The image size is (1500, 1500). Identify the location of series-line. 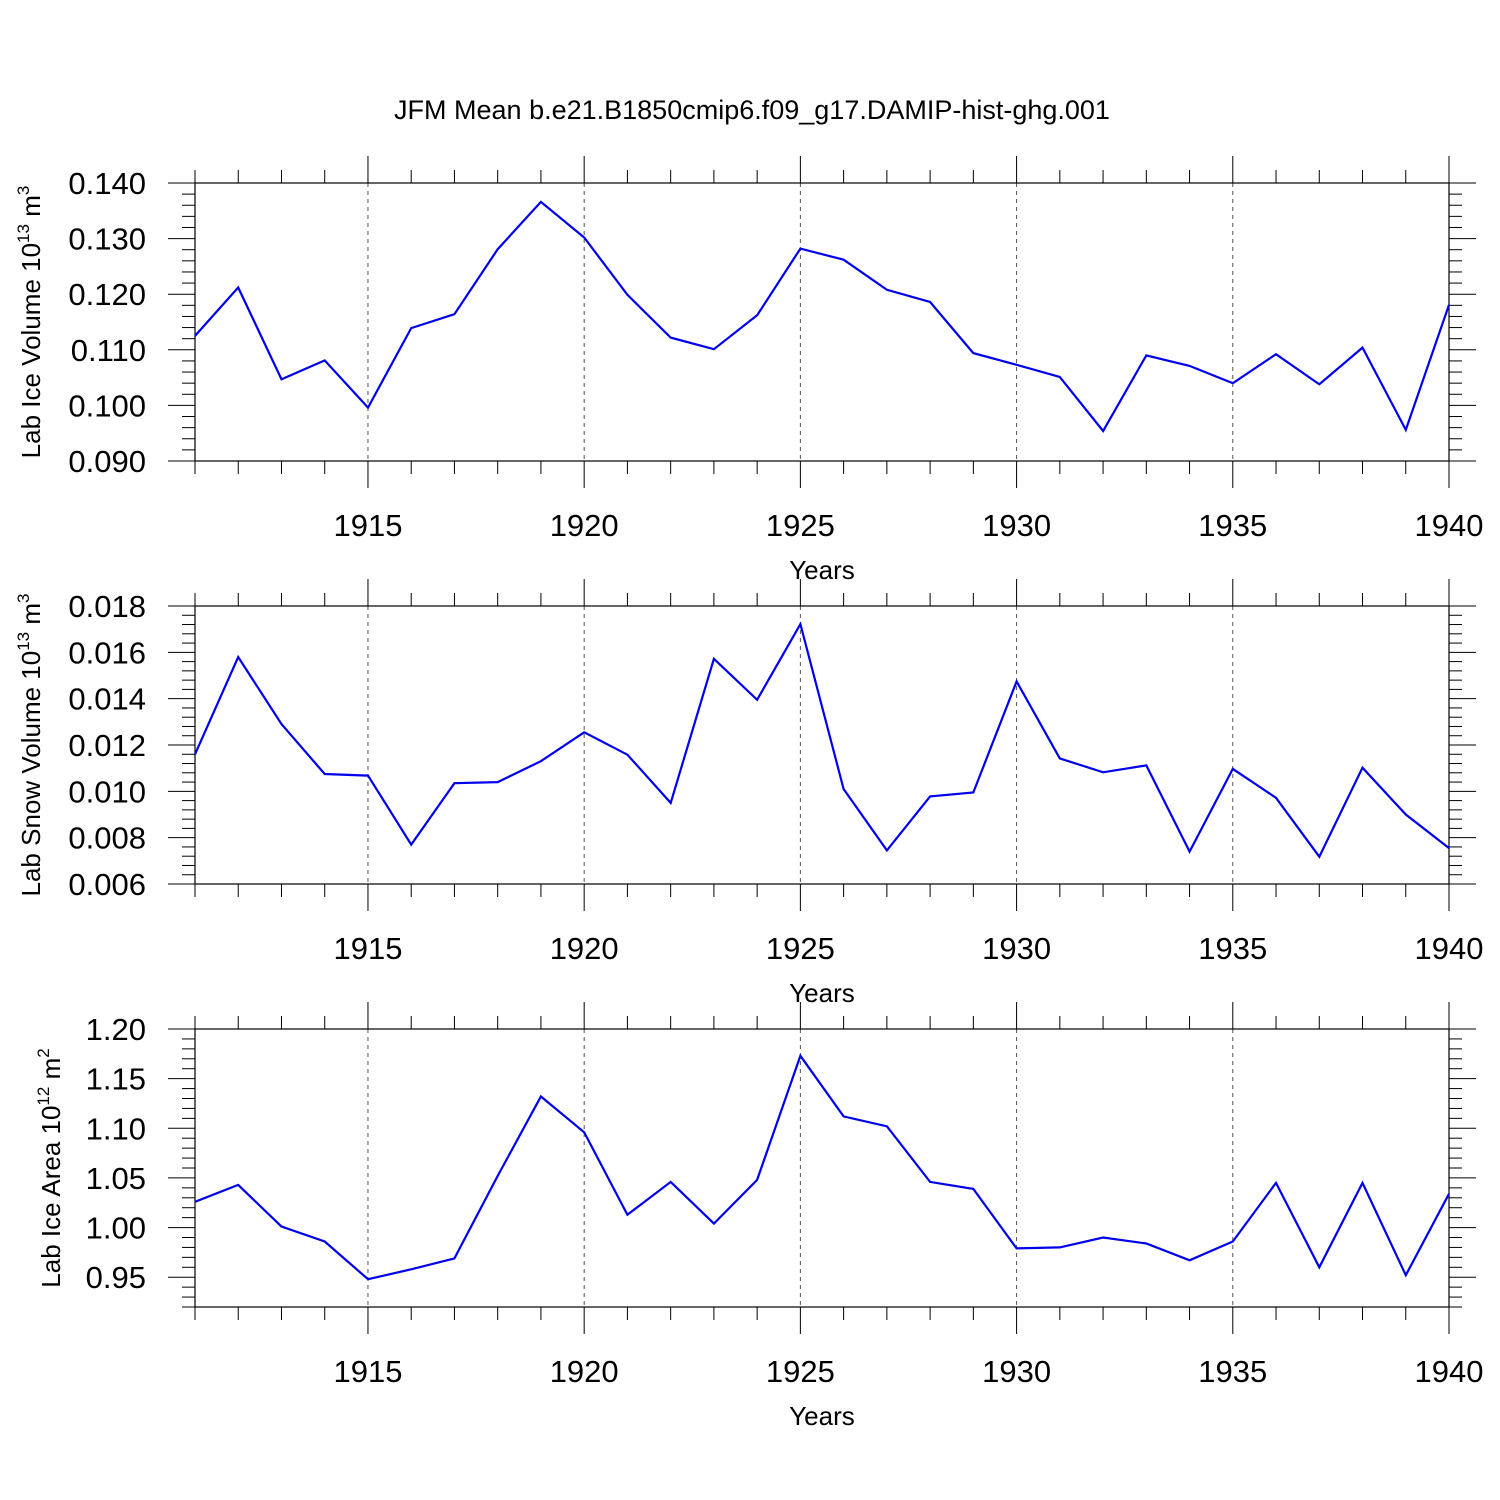
(822, 1167).